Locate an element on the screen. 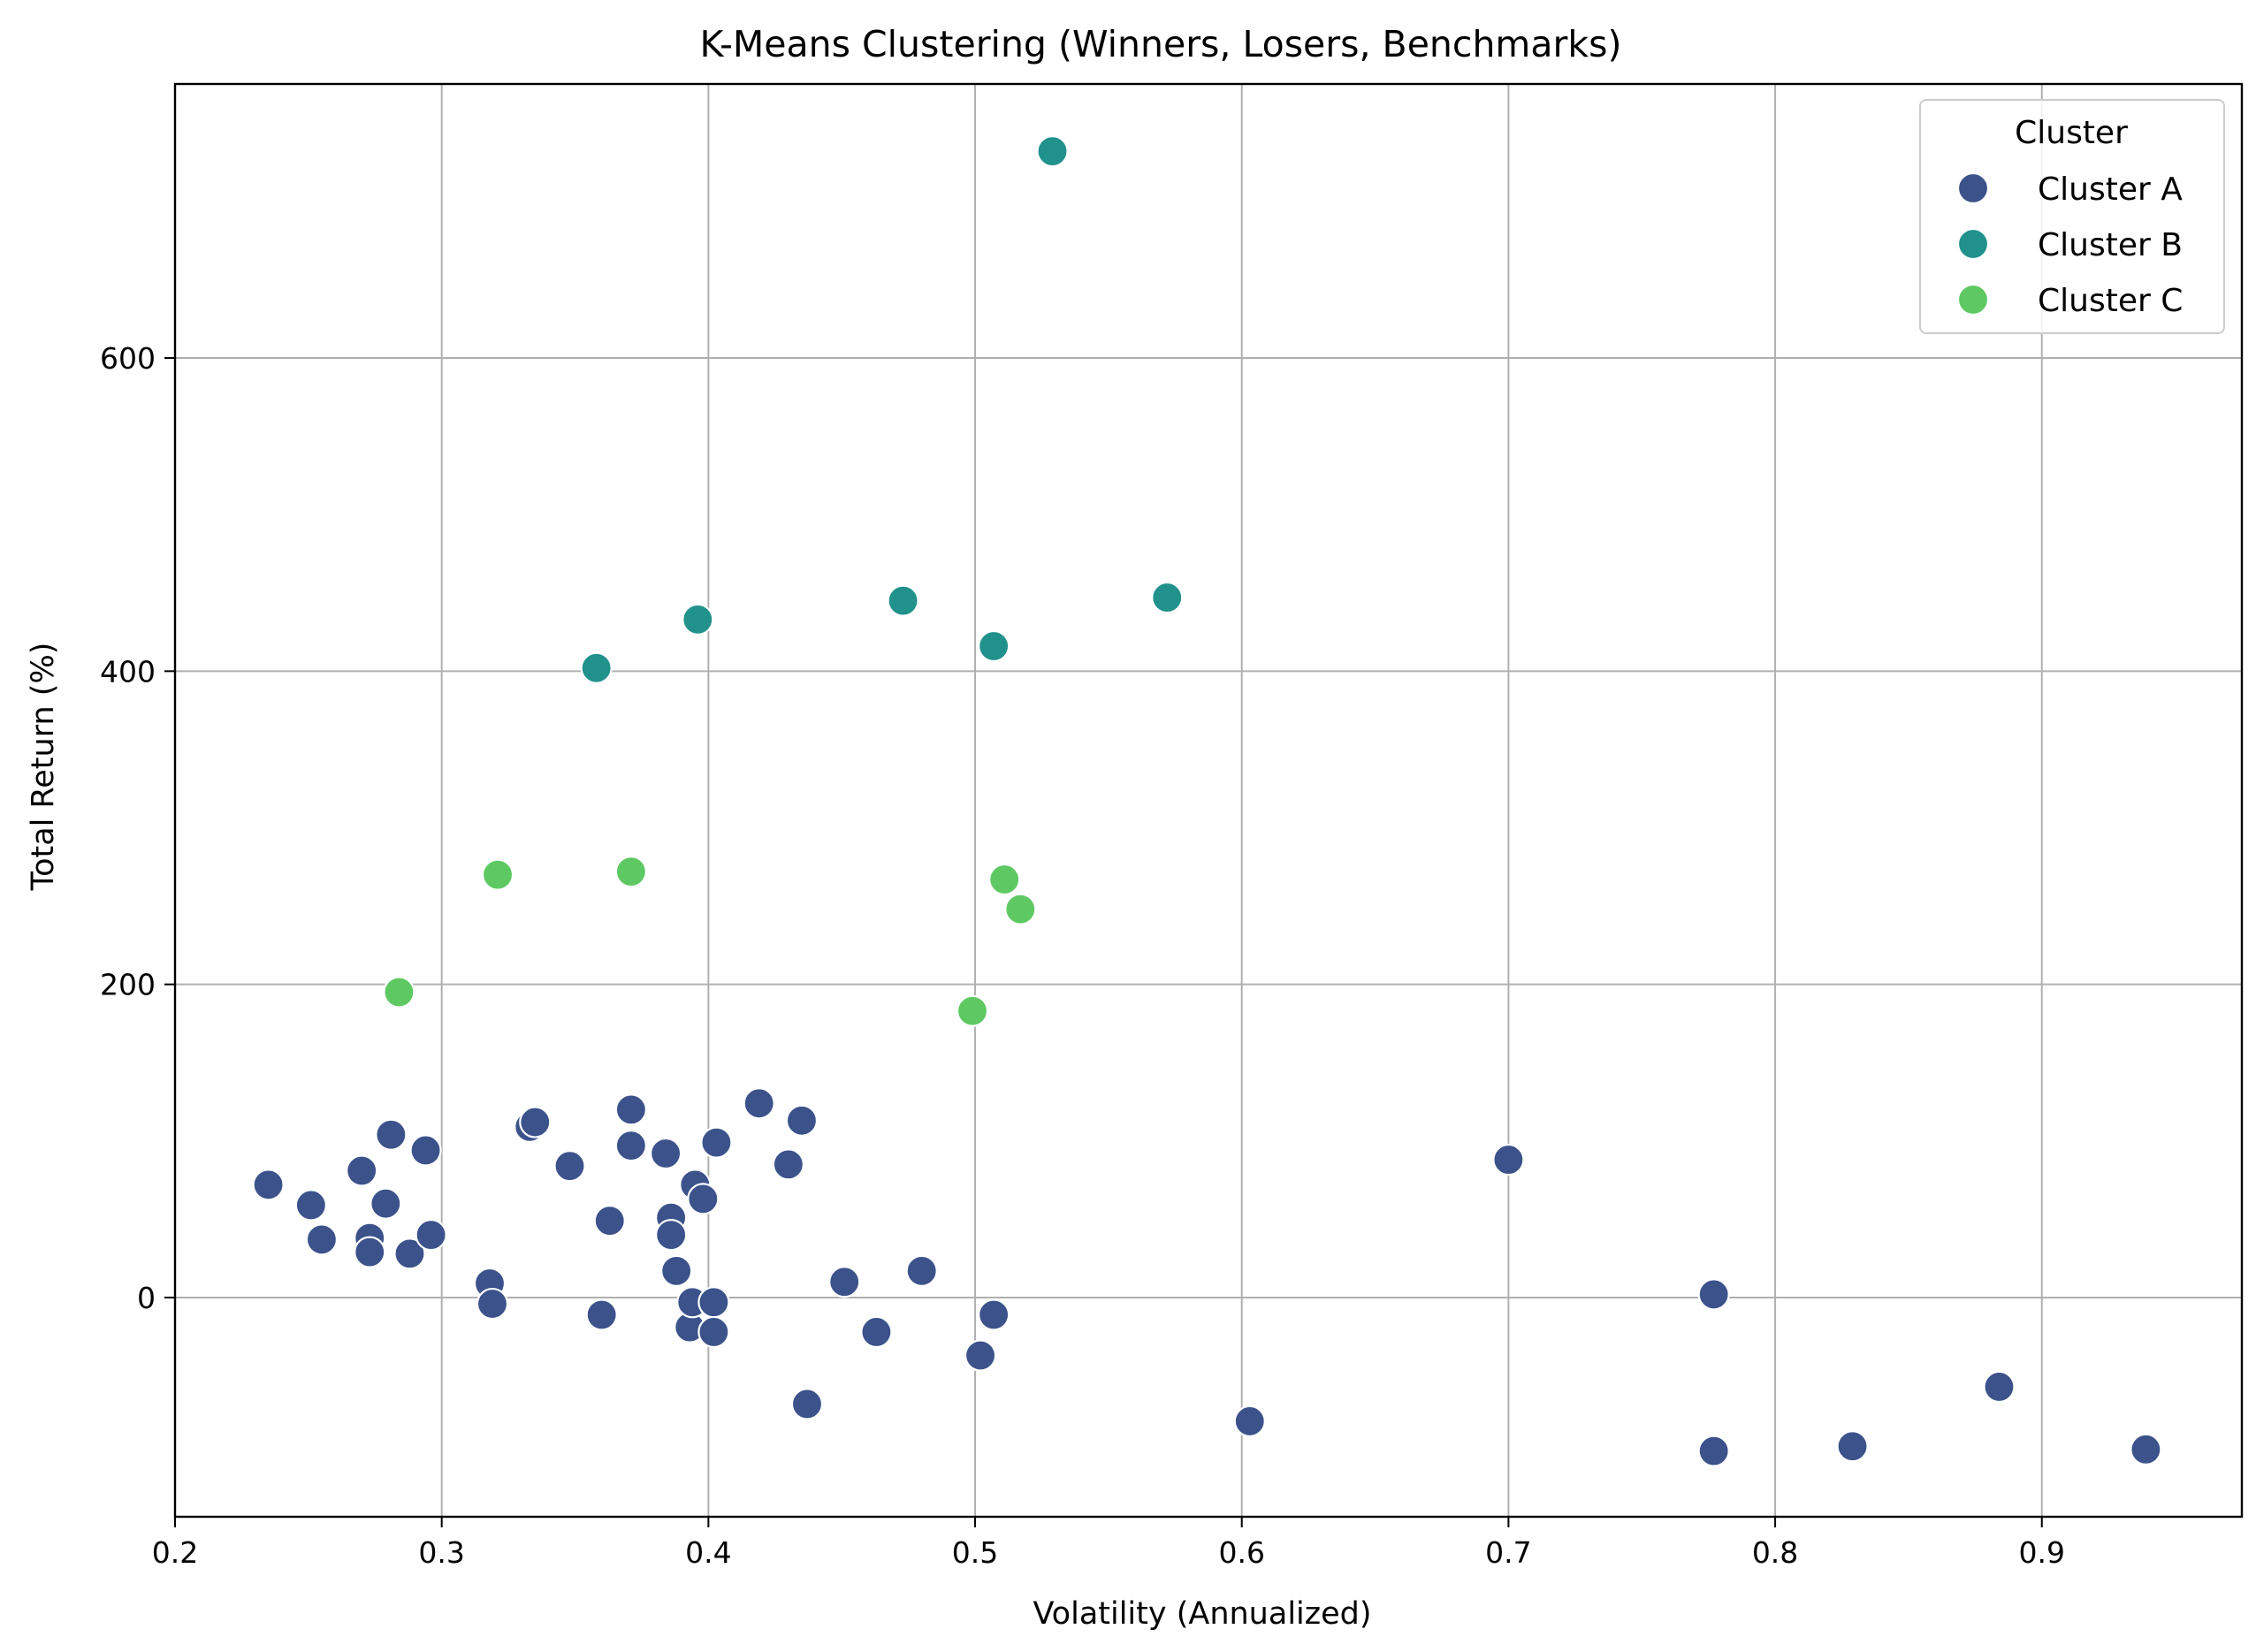  x-tick-label: 0.3 is located at coordinates (441, 1553).